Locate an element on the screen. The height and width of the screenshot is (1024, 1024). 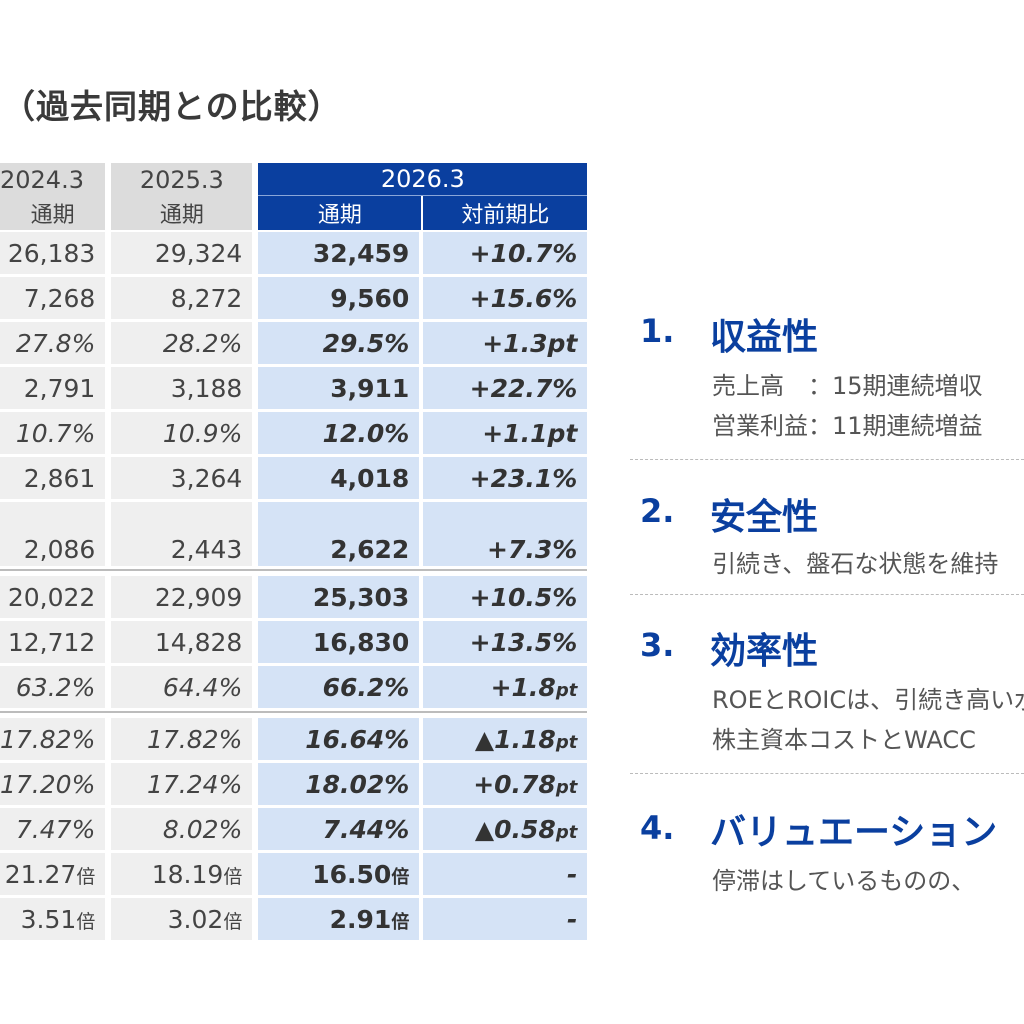
cell-2025: 17.24% is located at coordinates (185, 785).